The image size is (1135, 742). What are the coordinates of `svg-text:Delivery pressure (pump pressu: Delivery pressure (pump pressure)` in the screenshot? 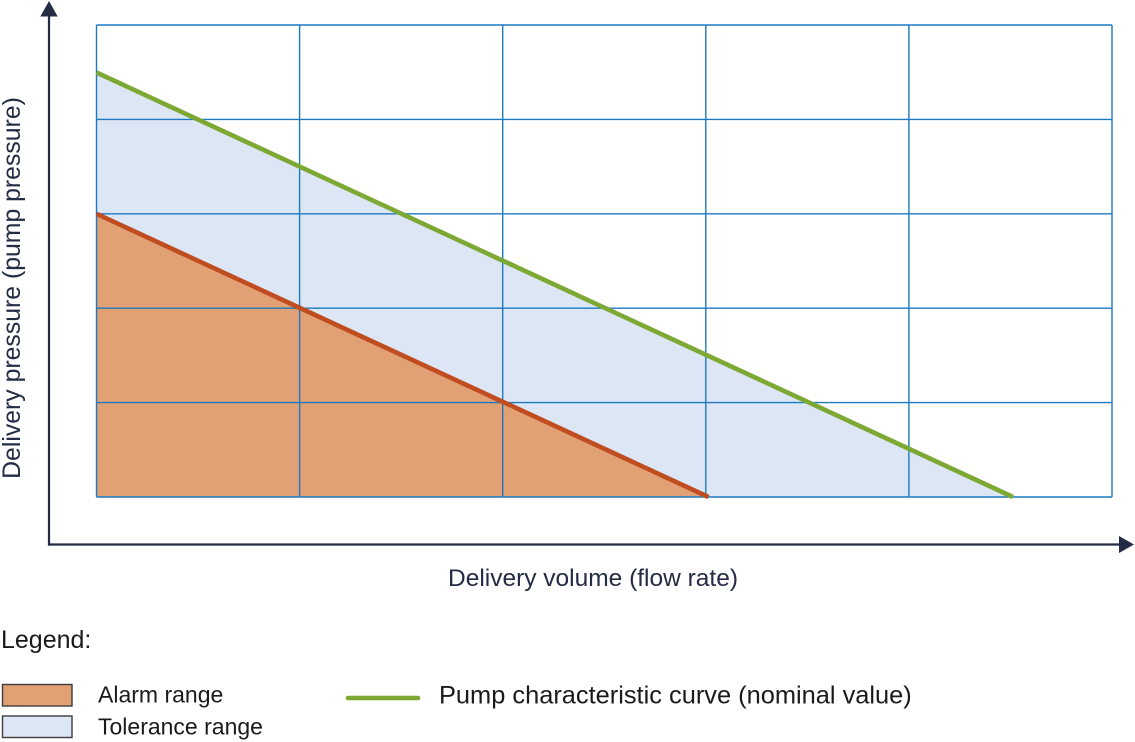 It's located at (13, 288).